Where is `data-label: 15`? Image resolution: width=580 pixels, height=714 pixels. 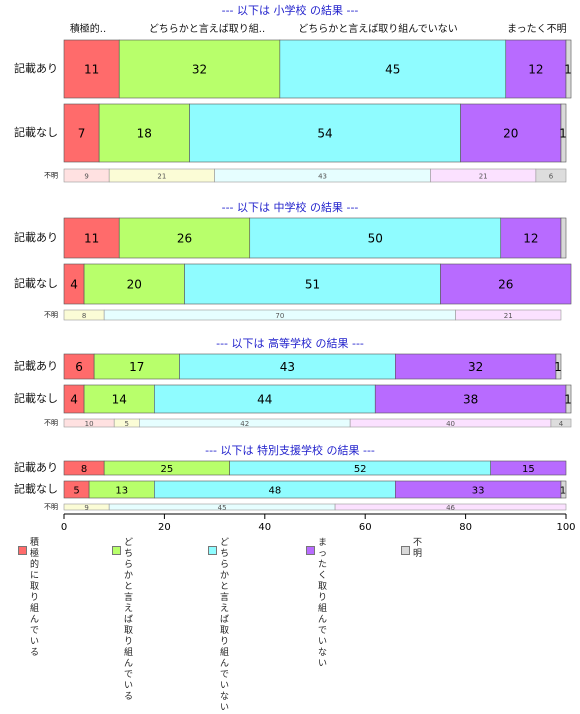 data-label: 15 is located at coordinates (528, 469).